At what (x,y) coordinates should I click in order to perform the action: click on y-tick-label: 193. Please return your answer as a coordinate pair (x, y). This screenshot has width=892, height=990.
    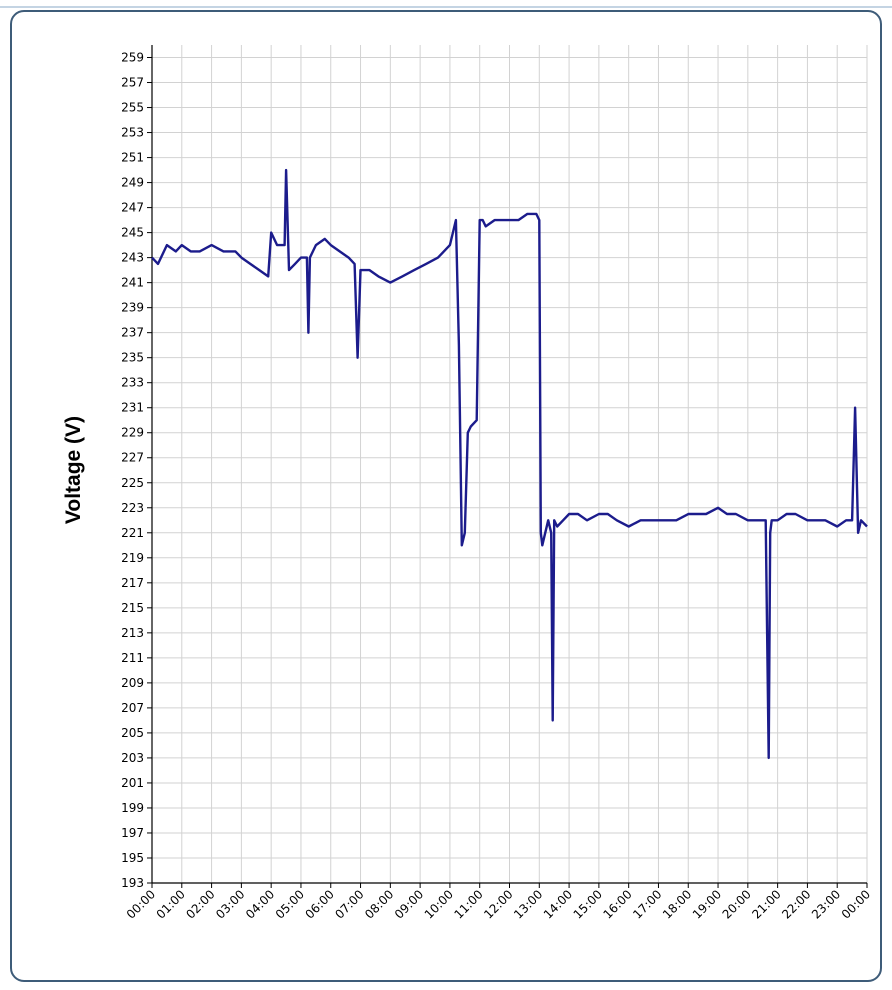
    Looking at the image, I should click on (132, 883).